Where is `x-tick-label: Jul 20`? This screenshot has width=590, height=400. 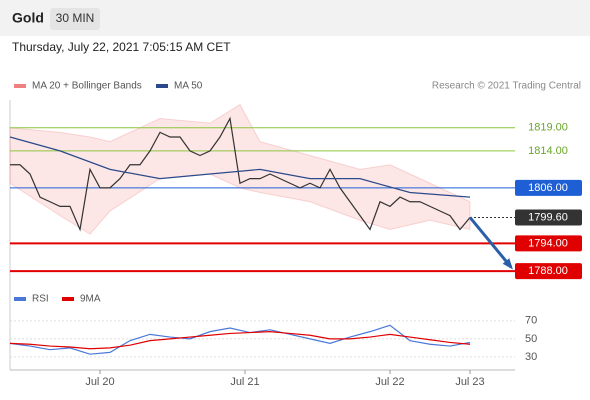 x-tick-label: Jul 20 is located at coordinates (99, 382).